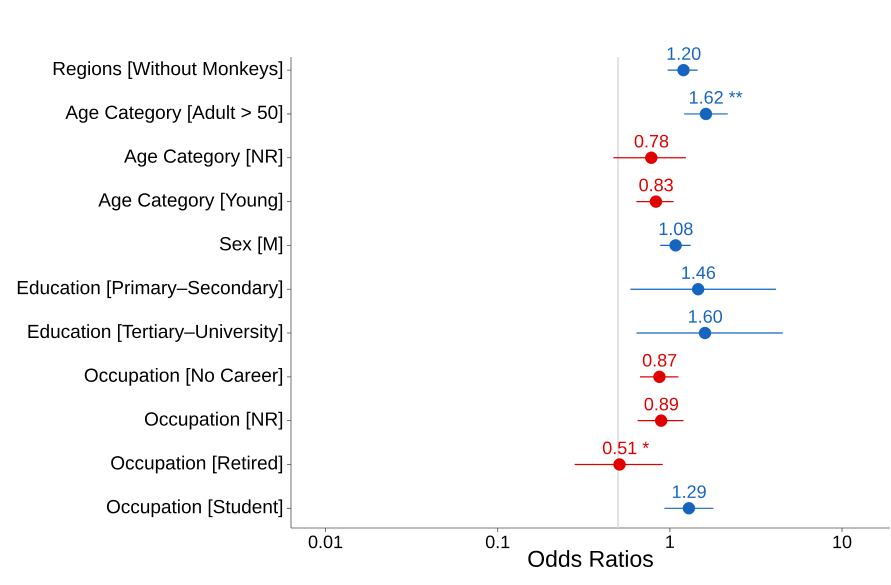 This screenshot has height=585, width=891. I want to click on x-tick-label: 0.1, so click(498, 542).